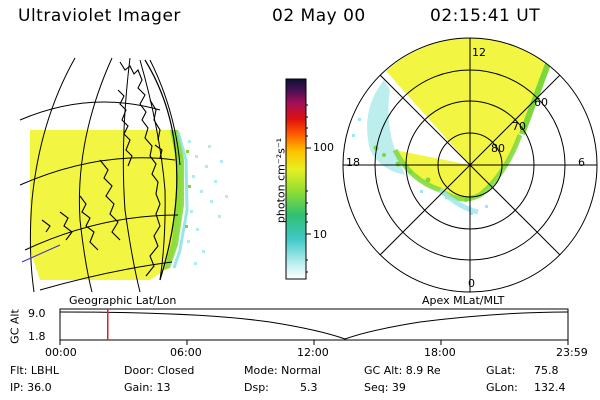 The width and height of the screenshot is (600, 400). Describe the element at coordinates (37, 336) in the screenshot. I see `alt-tick-low: 1.8` at that location.